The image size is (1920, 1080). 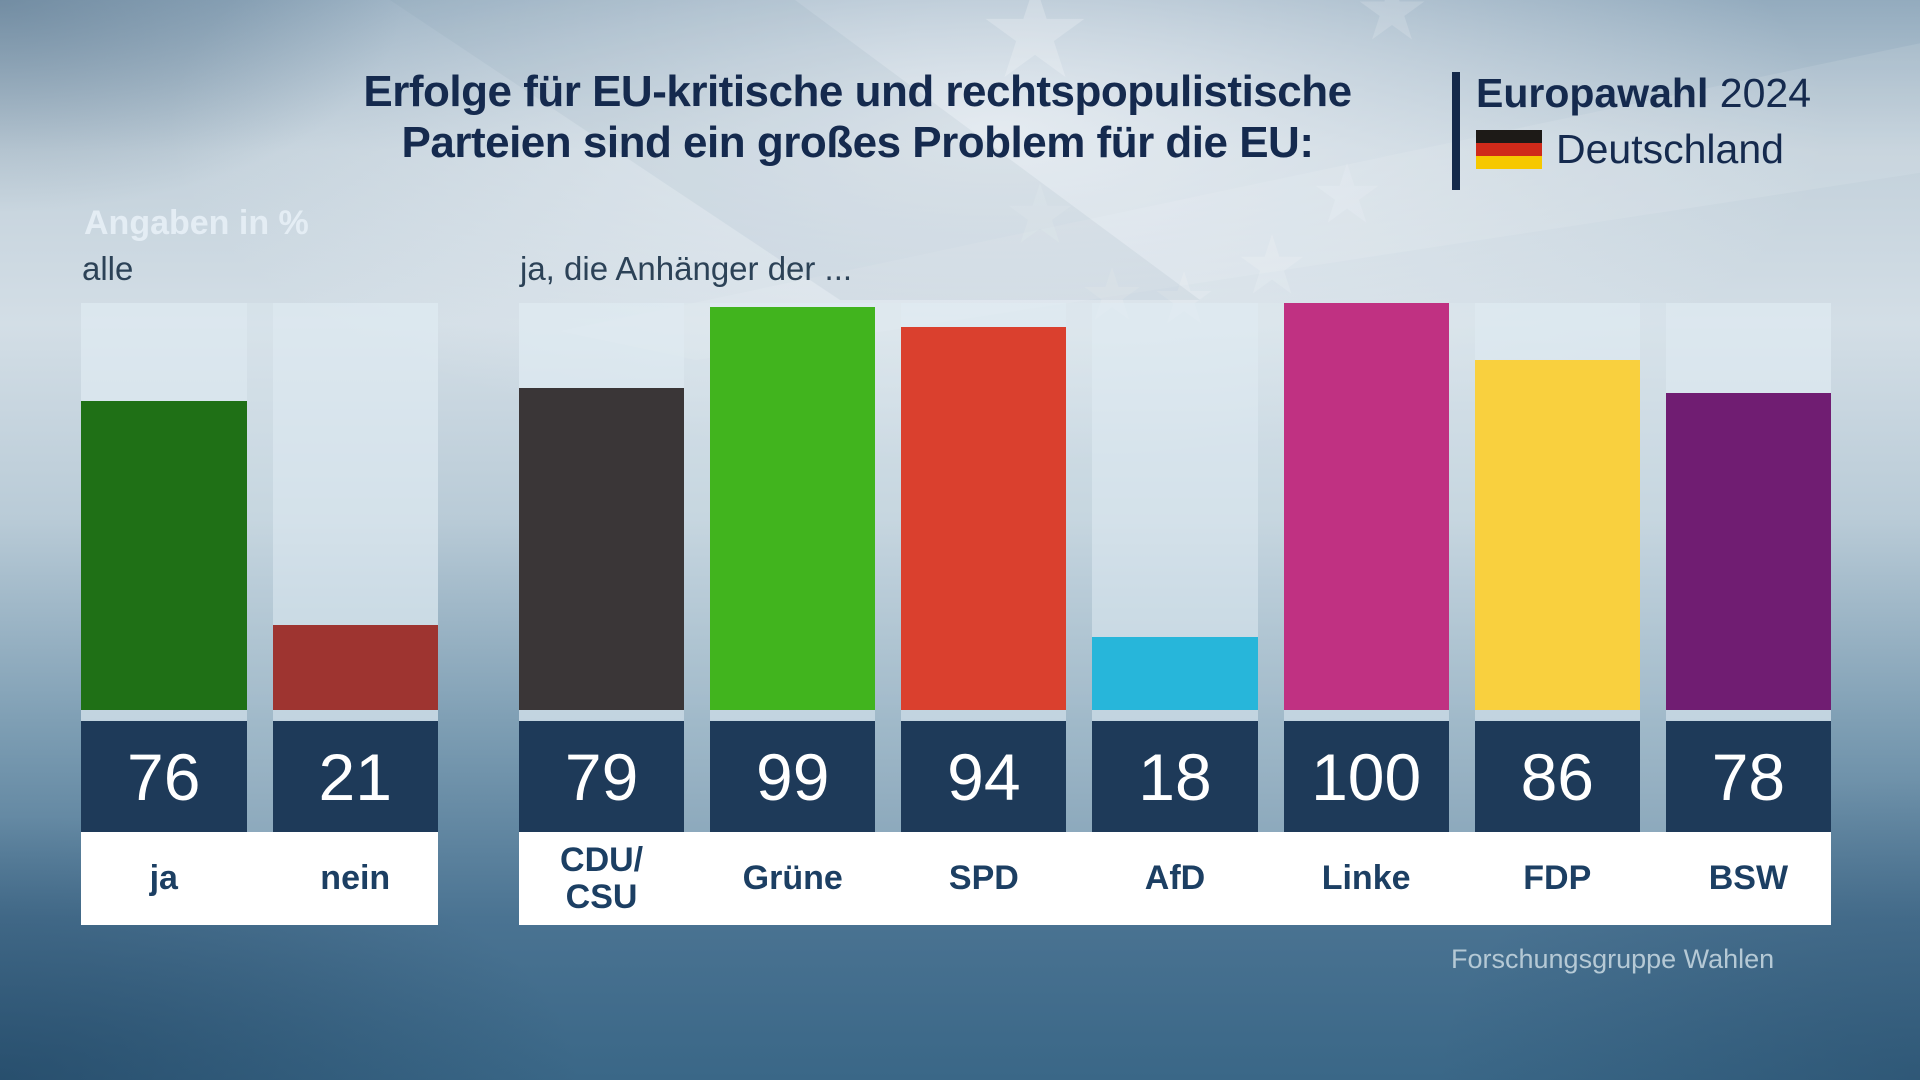 I want to click on value-label-cdu-csu: 79, so click(x=601, y=776).